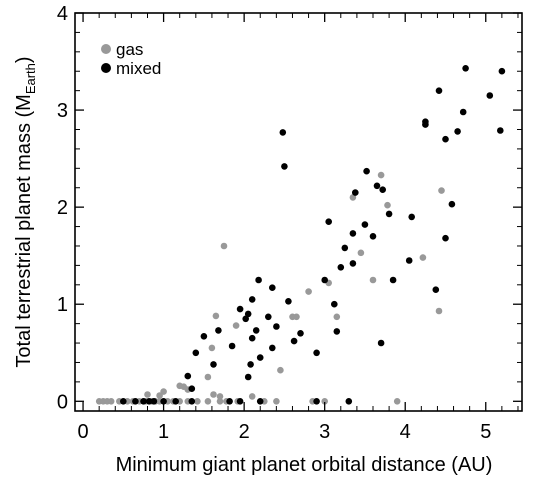 The image size is (560, 479). Describe the element at coordinates (24, 59) in the screenshot. I see `y-axis-label-close: )` at that location.